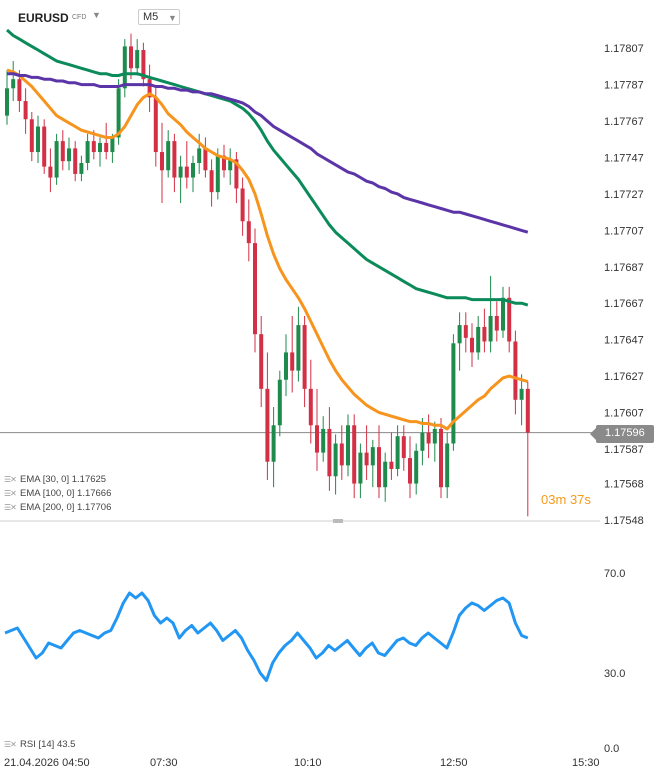 The image size is (664, 778). I want to click on price-tick-label: 1.17607, so click(624, 414).